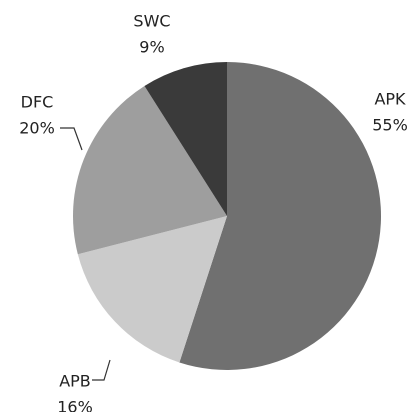 The image size is (411, 412). What do you see at coordinates (37, 128) in the screenshot?
I see `slice-value-label: 20%` at bounding box center [37, 128].